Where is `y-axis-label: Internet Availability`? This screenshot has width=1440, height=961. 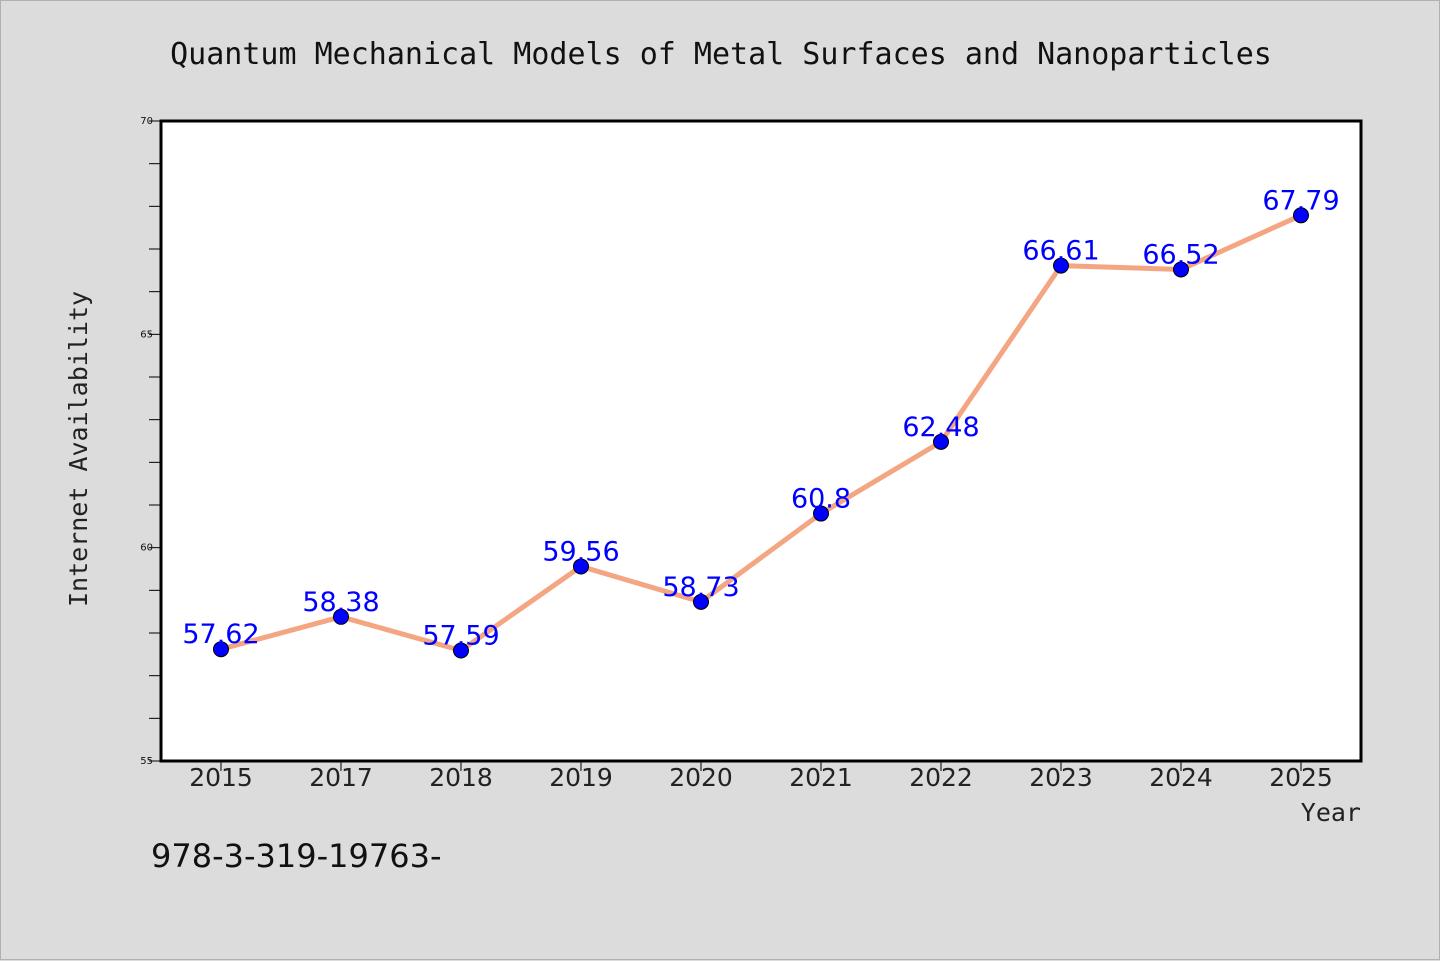
y-axis-label: Internet Availability is located at coordinates (78, 449).